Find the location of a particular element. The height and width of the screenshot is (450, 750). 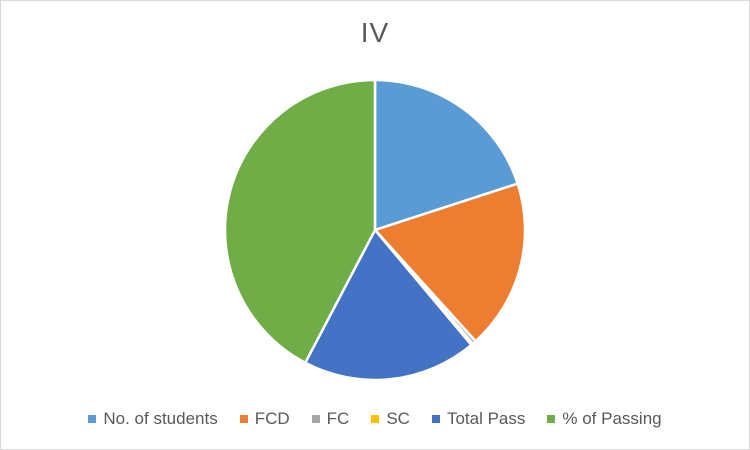

legend-item-fc: FC is located at coordinates (330, 419).